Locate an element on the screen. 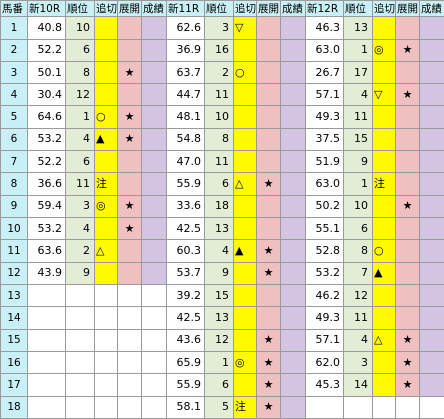  horse-number-cell: 15 is located at coordinates (14, 340).